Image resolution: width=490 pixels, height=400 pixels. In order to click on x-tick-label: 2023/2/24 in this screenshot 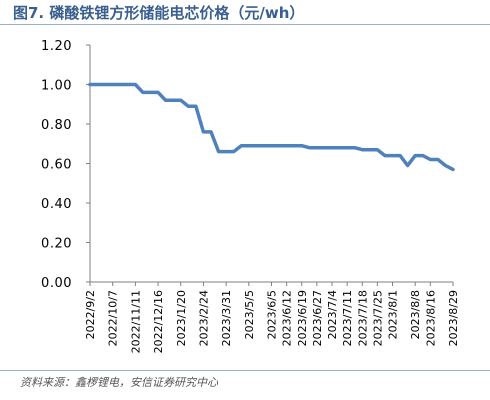, I will do `click(203, 318)`.